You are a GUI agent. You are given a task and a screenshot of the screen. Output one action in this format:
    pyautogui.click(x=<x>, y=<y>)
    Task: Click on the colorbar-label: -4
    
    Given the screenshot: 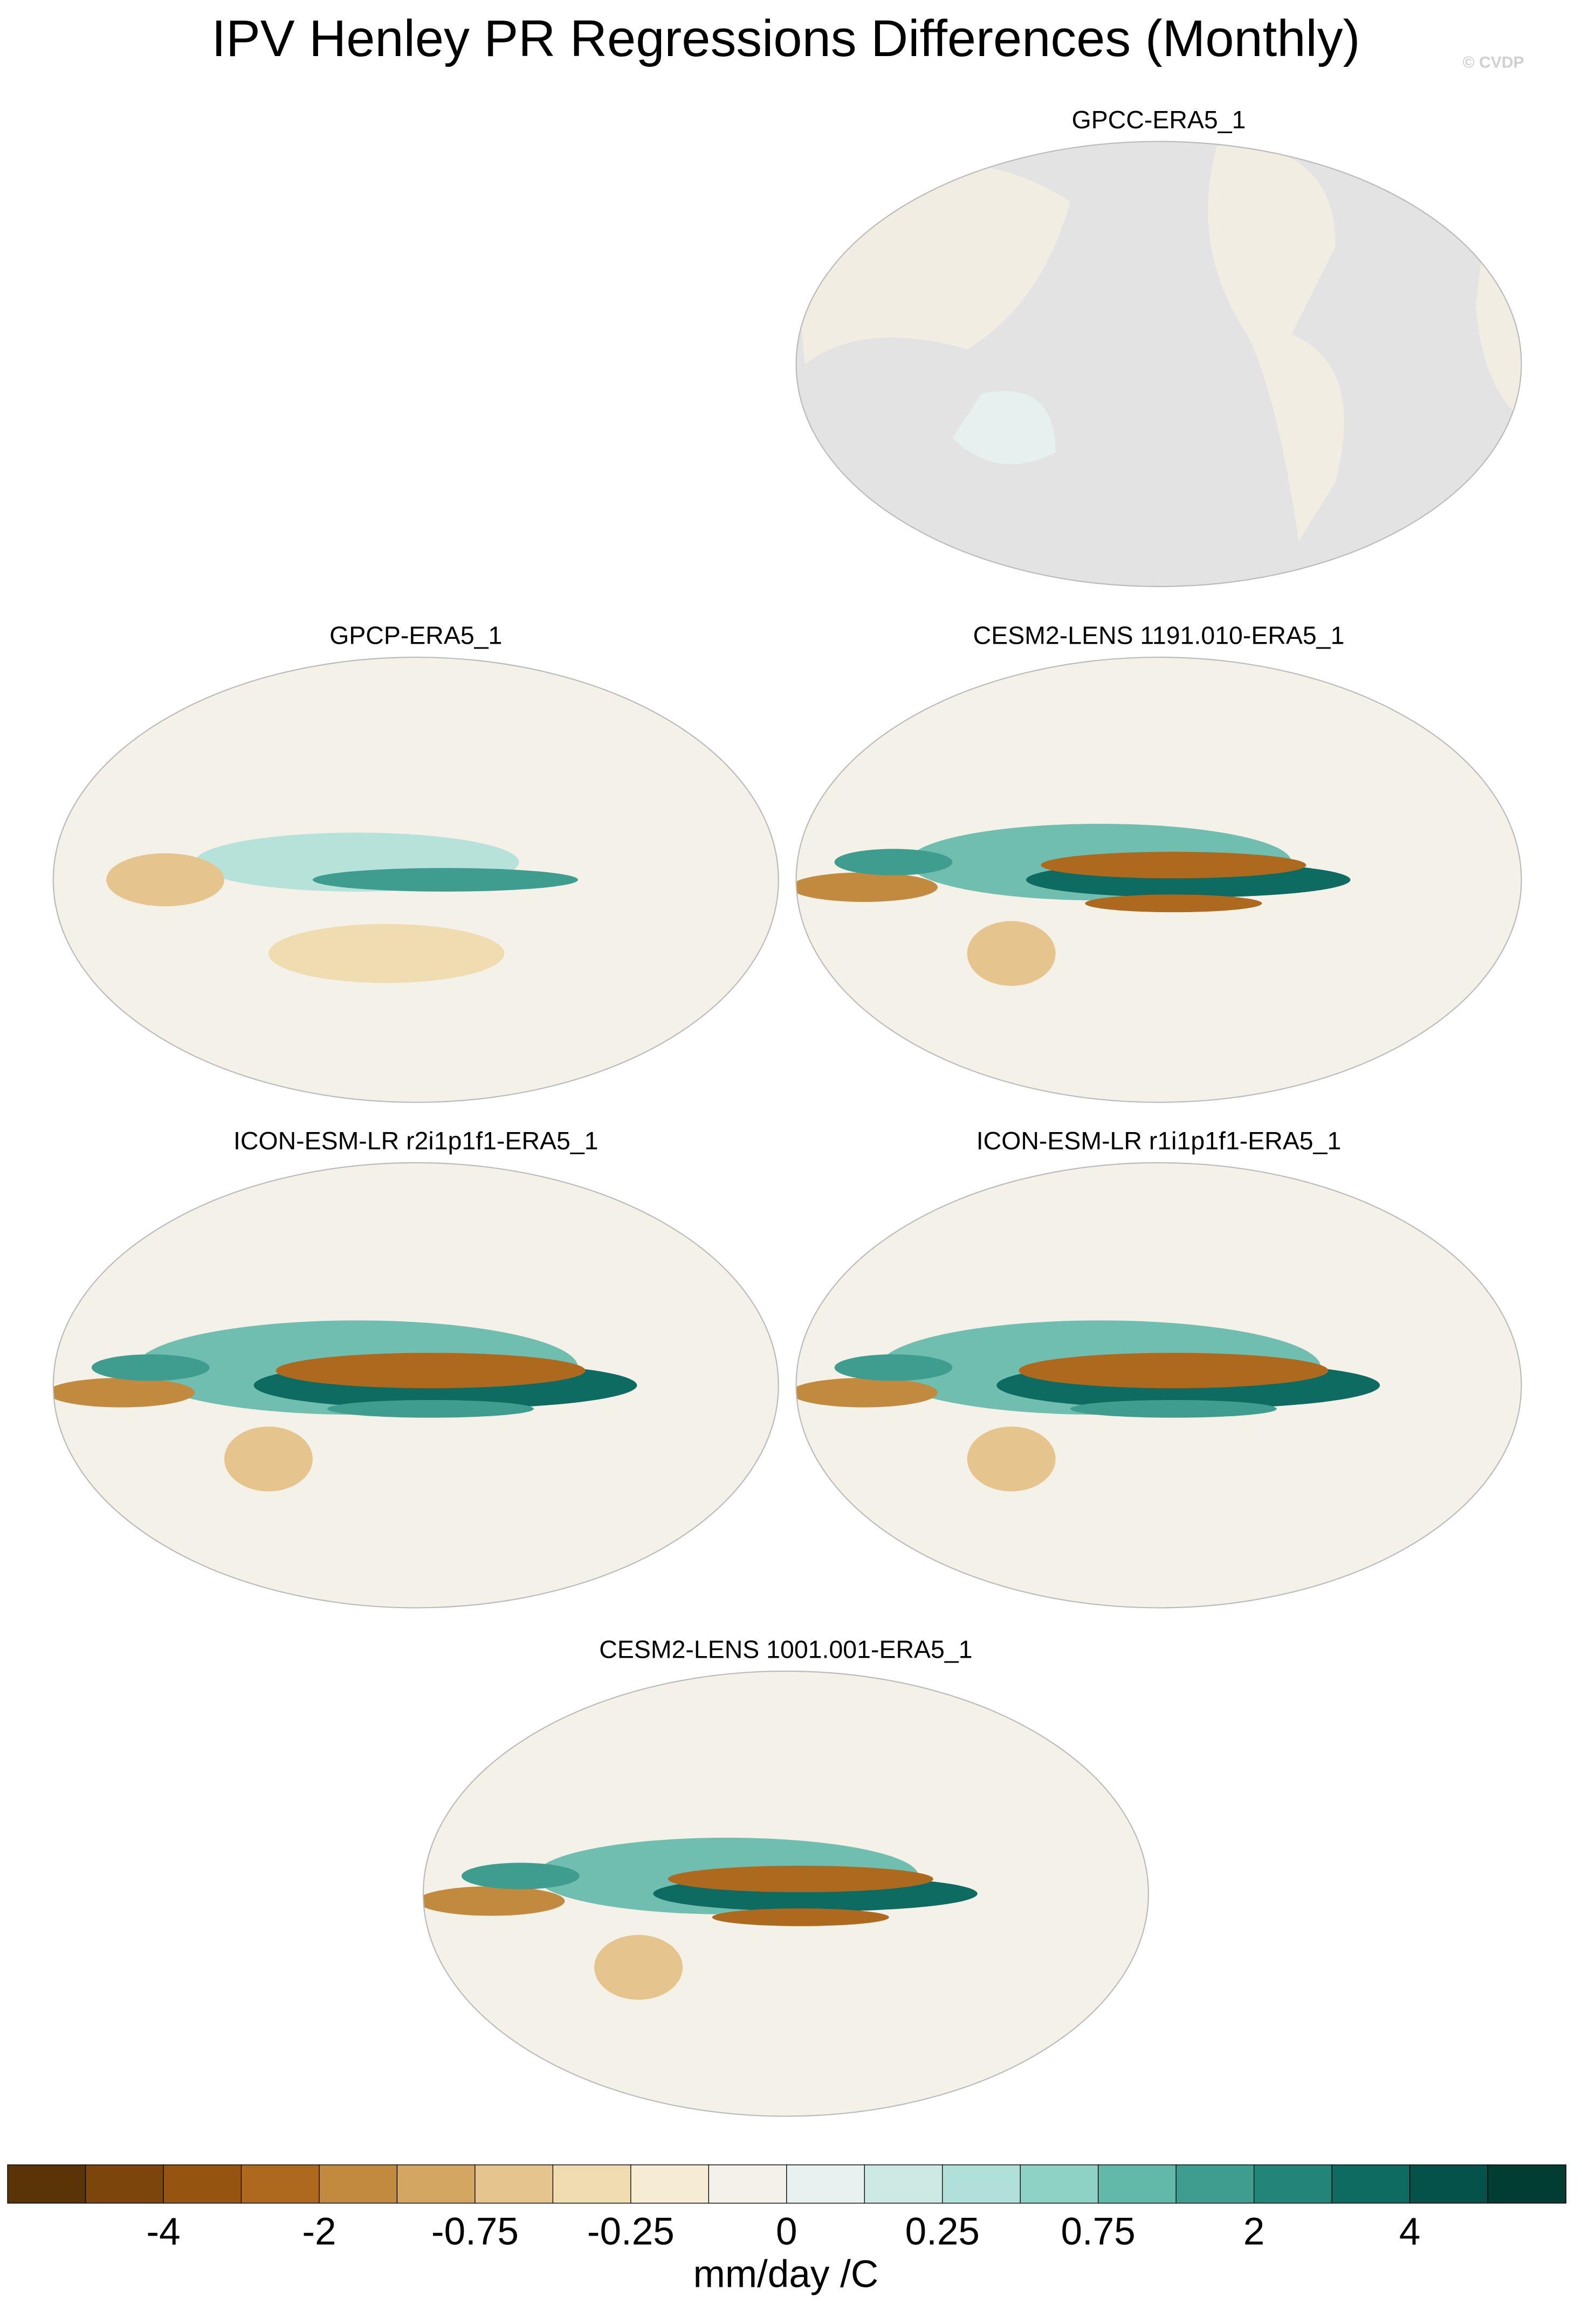 What is the action you would take?
    pyautogui.click(x=163, y=2231)
    